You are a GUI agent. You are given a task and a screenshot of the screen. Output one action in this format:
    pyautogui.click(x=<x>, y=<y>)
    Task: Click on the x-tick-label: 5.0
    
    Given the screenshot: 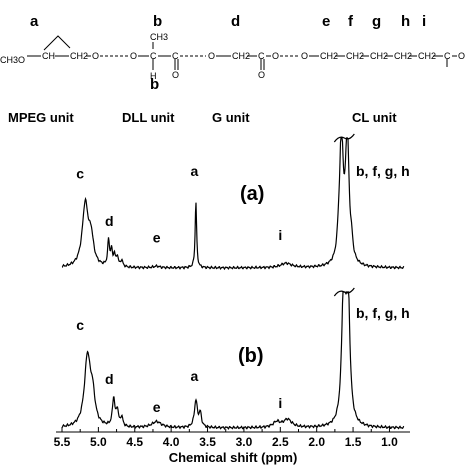 What is the action you would take?
    pyautogui.click(x=98, y=442)
    